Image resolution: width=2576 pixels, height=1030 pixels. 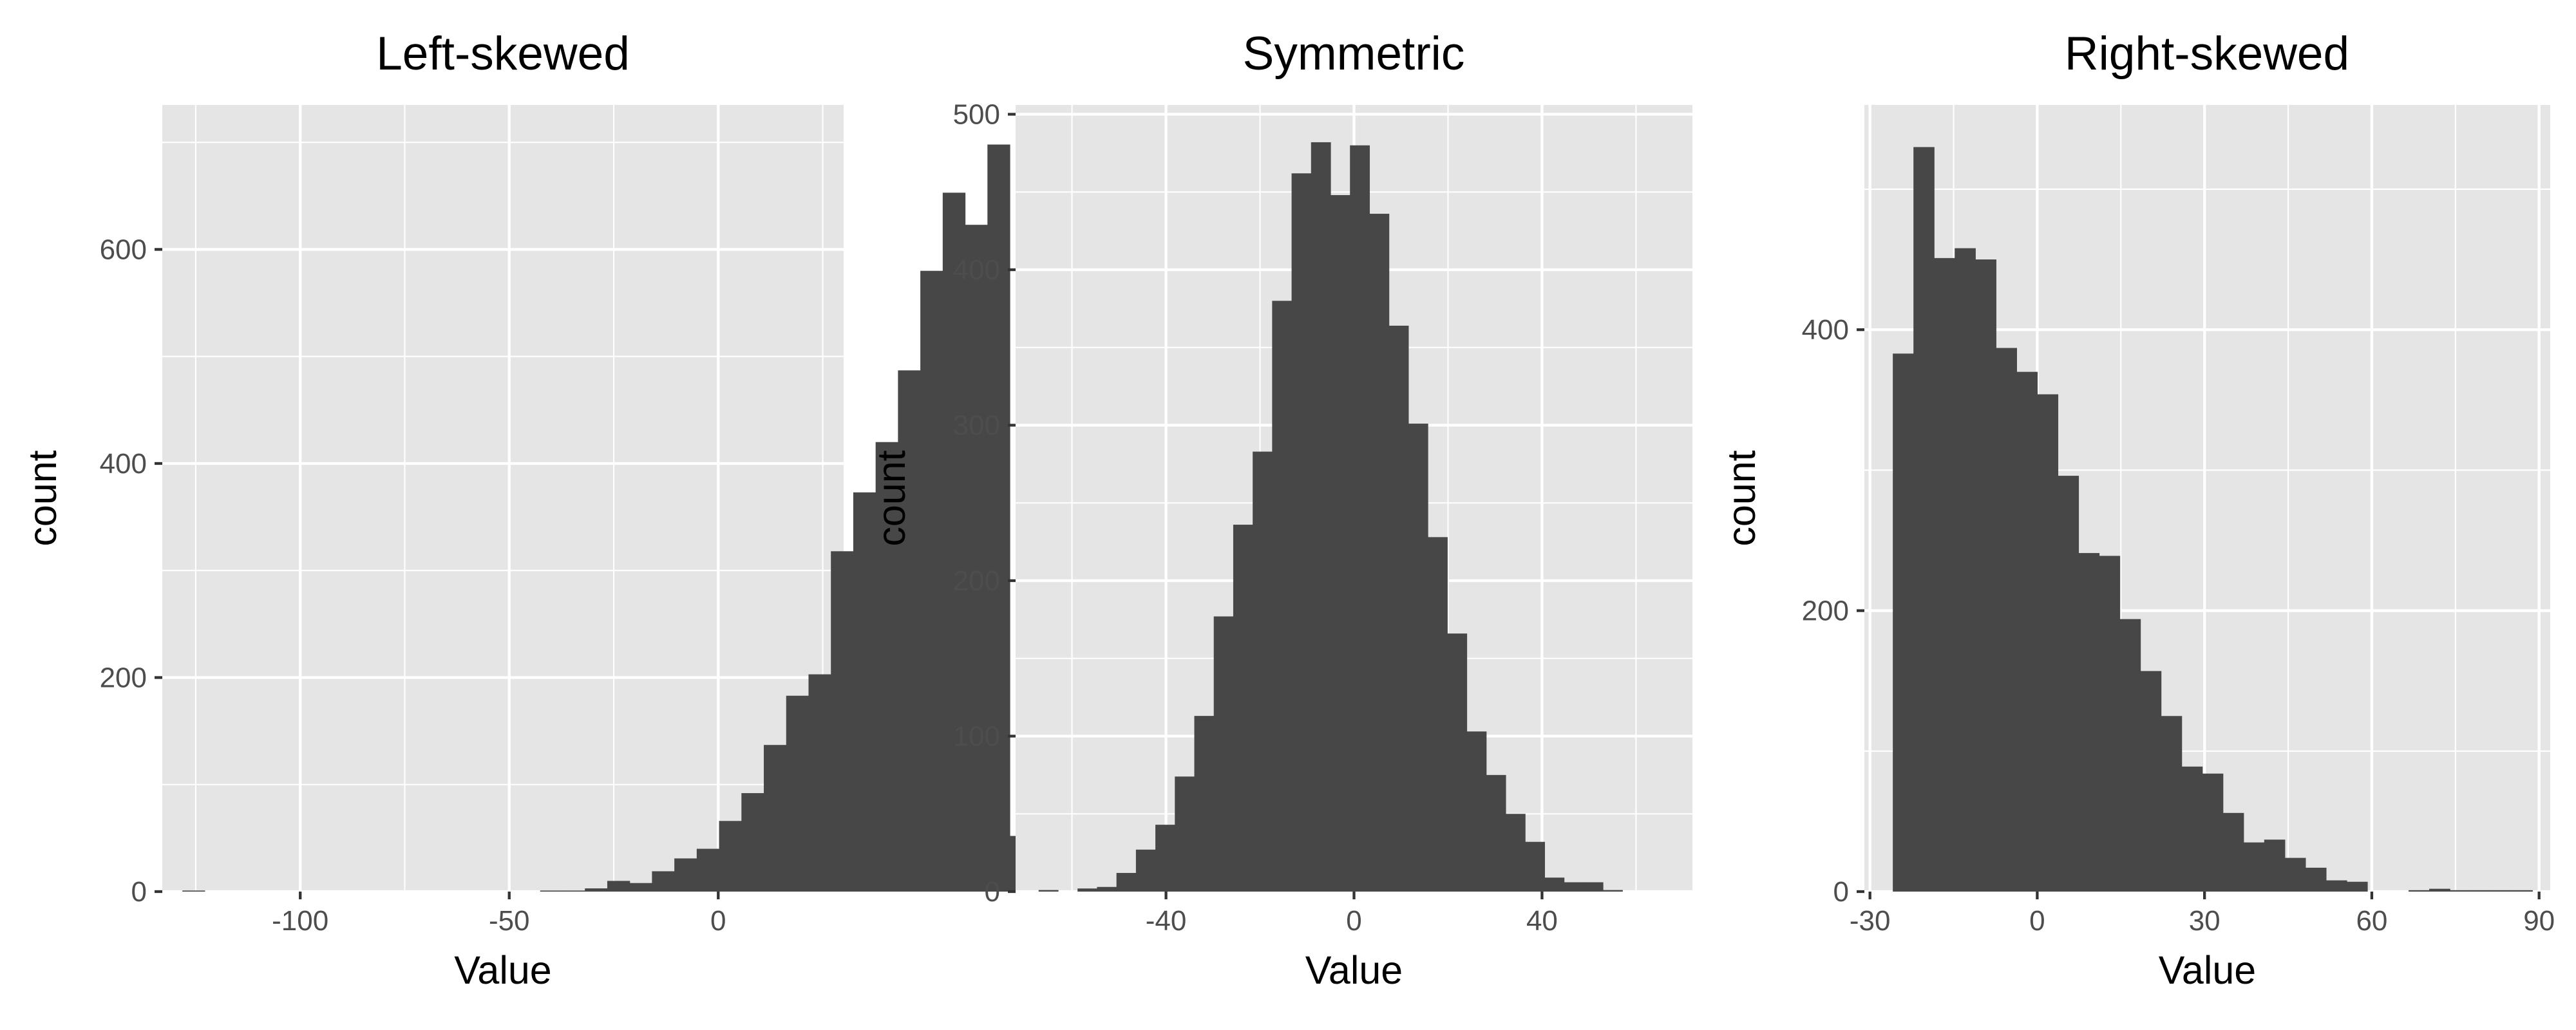 I want to click on chart-title: Symmetric, so click(x=1354, y=54).